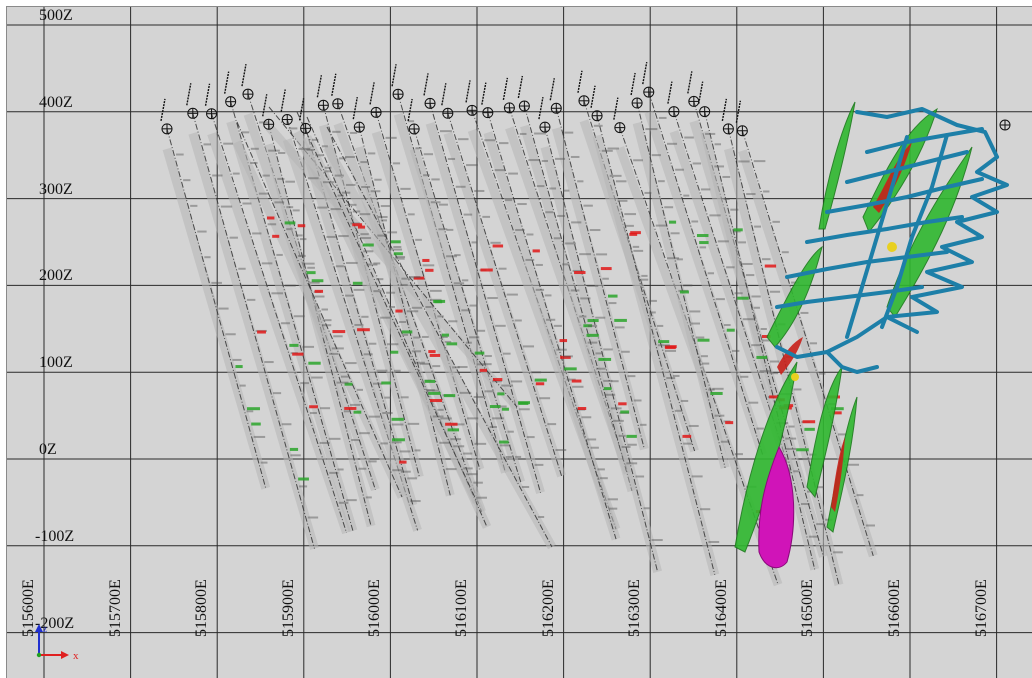 This screenshot has height=678, width=1032. Describe the element at coordinates (947, 244) in the screenshot. I see `decline-ramp` at that location.